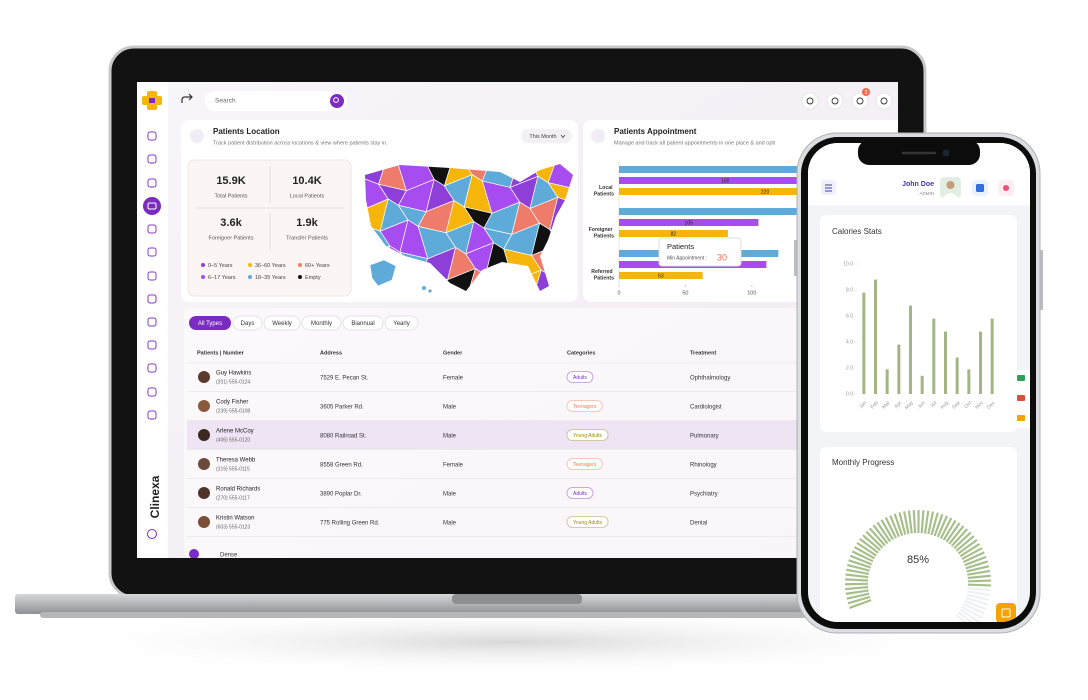 This screenshot has height=700, width=1088. I want to click on stat-value: 15.9K, so click(230, 181).